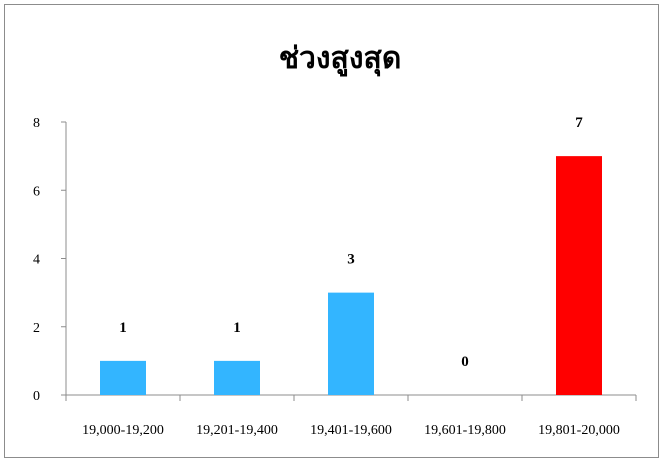  Describe the element at coordinates (340, 59) in the screenshot. I see `chart-title: ช่วงสูงสุด` at that location.